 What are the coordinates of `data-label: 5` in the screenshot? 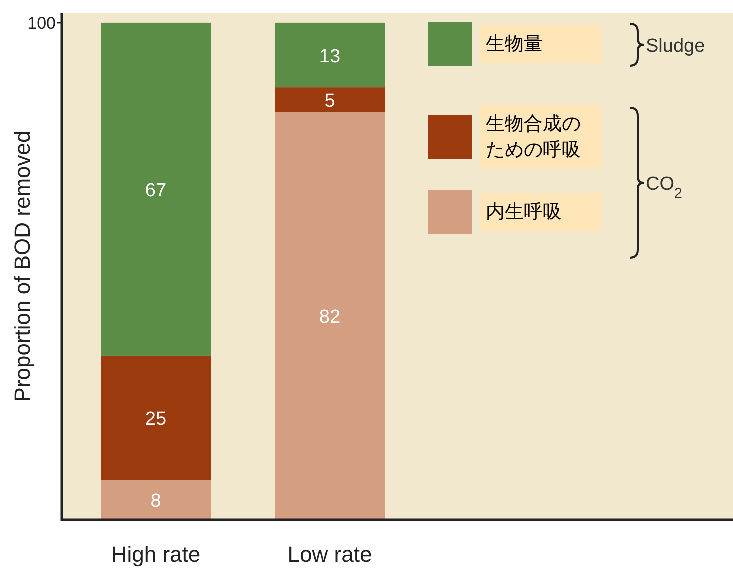 It's located at (330, 101).